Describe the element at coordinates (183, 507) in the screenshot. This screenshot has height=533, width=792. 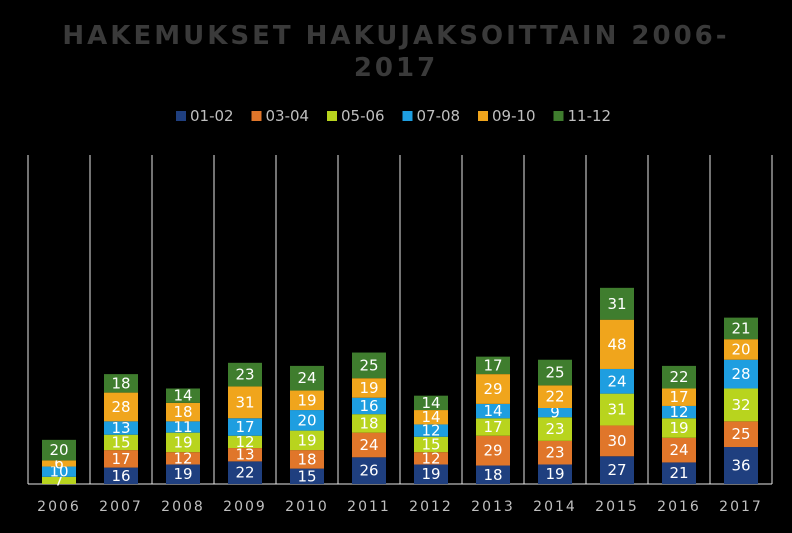
I see `x-tick-label: 2008` at that location.